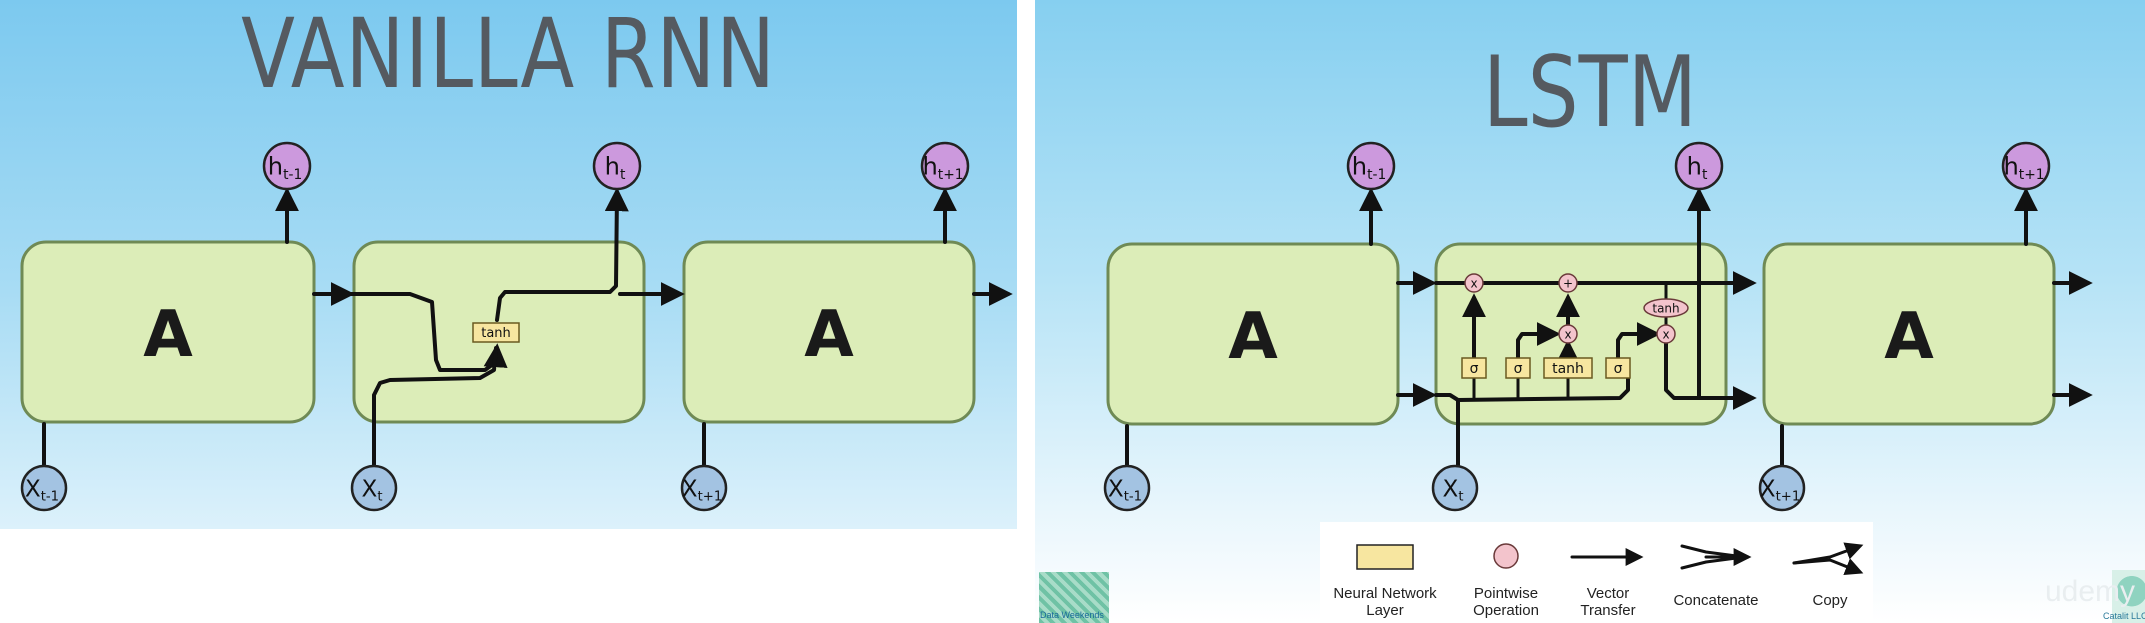  Describe the element at coordinates (1830, 600) in the screenshot. I see `legend-label-4: Copy` at that location.